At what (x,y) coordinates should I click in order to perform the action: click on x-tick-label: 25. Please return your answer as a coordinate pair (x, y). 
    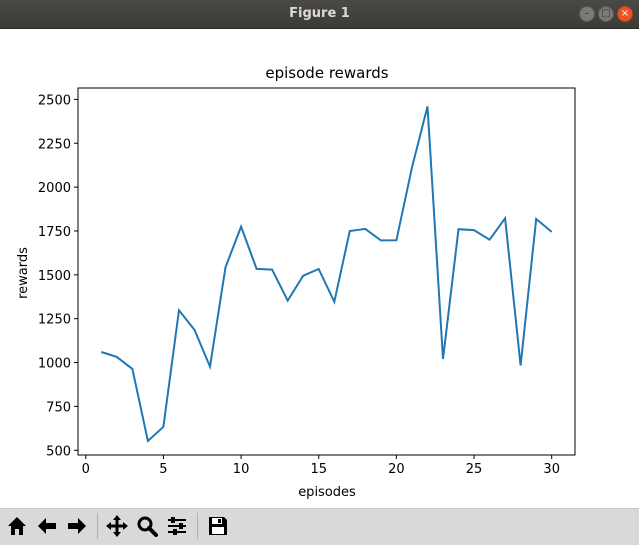
    Looking at the image, I should click on (474, 469).